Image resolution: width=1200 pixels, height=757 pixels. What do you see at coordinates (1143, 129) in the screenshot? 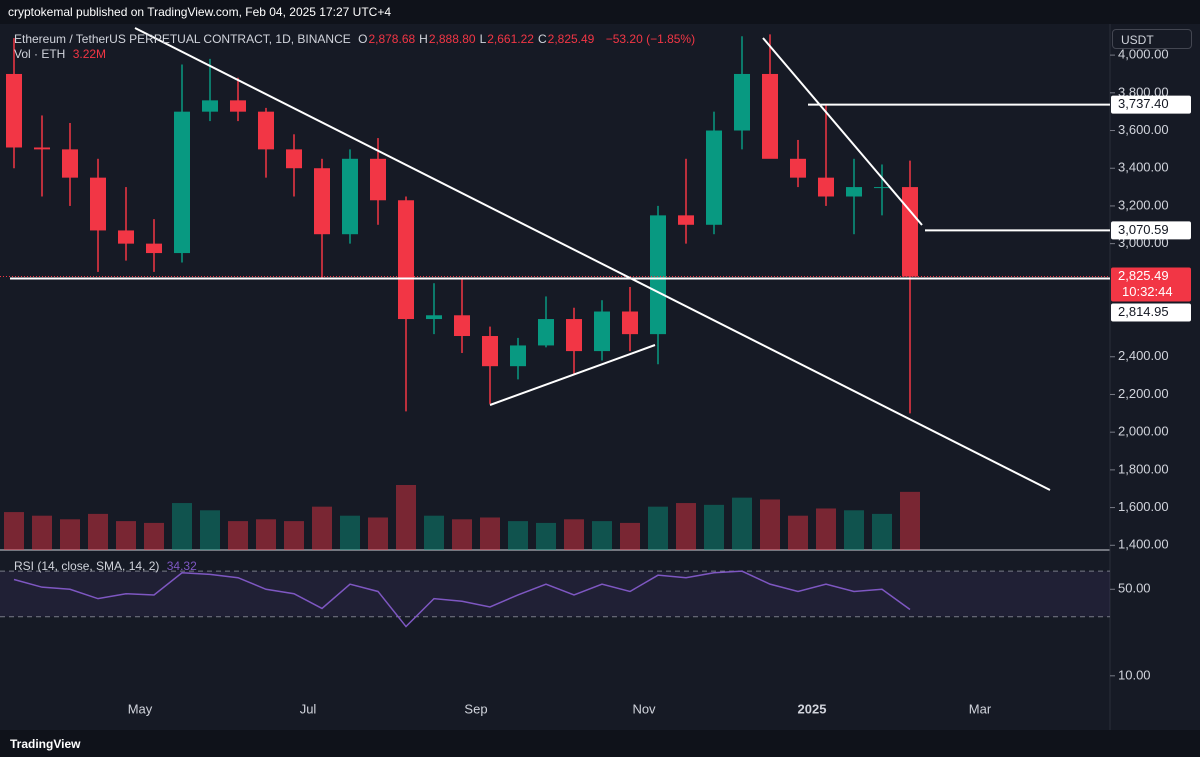
I see `y-tick-label: 3,600.00` at bounding box center [1143, 129].